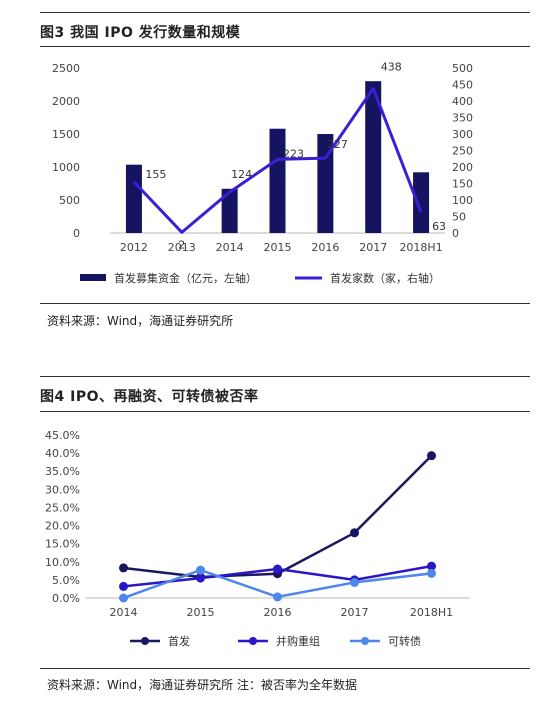 This screenshot has width=558, height=701. What do you see at coordinates (462, 118) in the screenshot?
I see `right-axis-tick-label: 350` at bounding box center [462, 118].